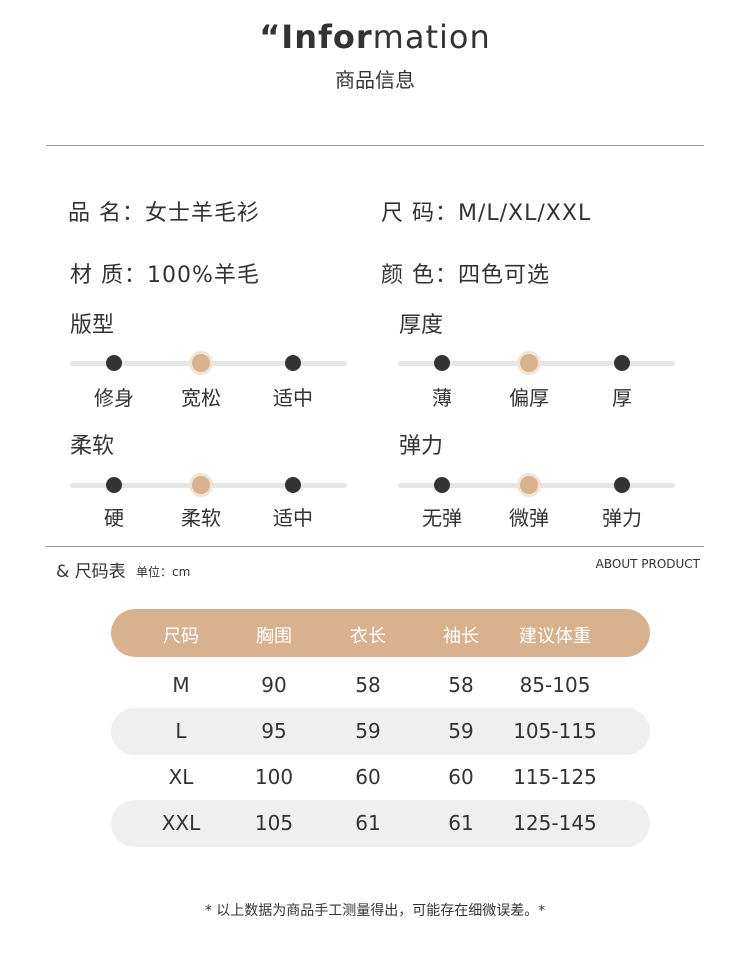 The image size is (750, 956). What do you see at coordinates (486, 213) in the screenshot?
I see `info-size: 尺 码：M/L/XL/XXL` at bounding box center [486, 213].